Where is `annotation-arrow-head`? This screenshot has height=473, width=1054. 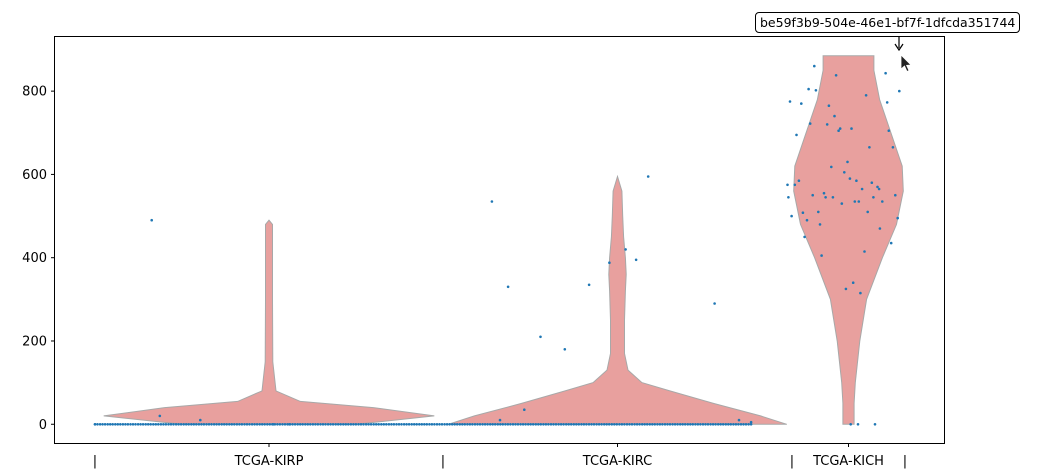
annotation-arrow-head is located at coordinates (899, 47).